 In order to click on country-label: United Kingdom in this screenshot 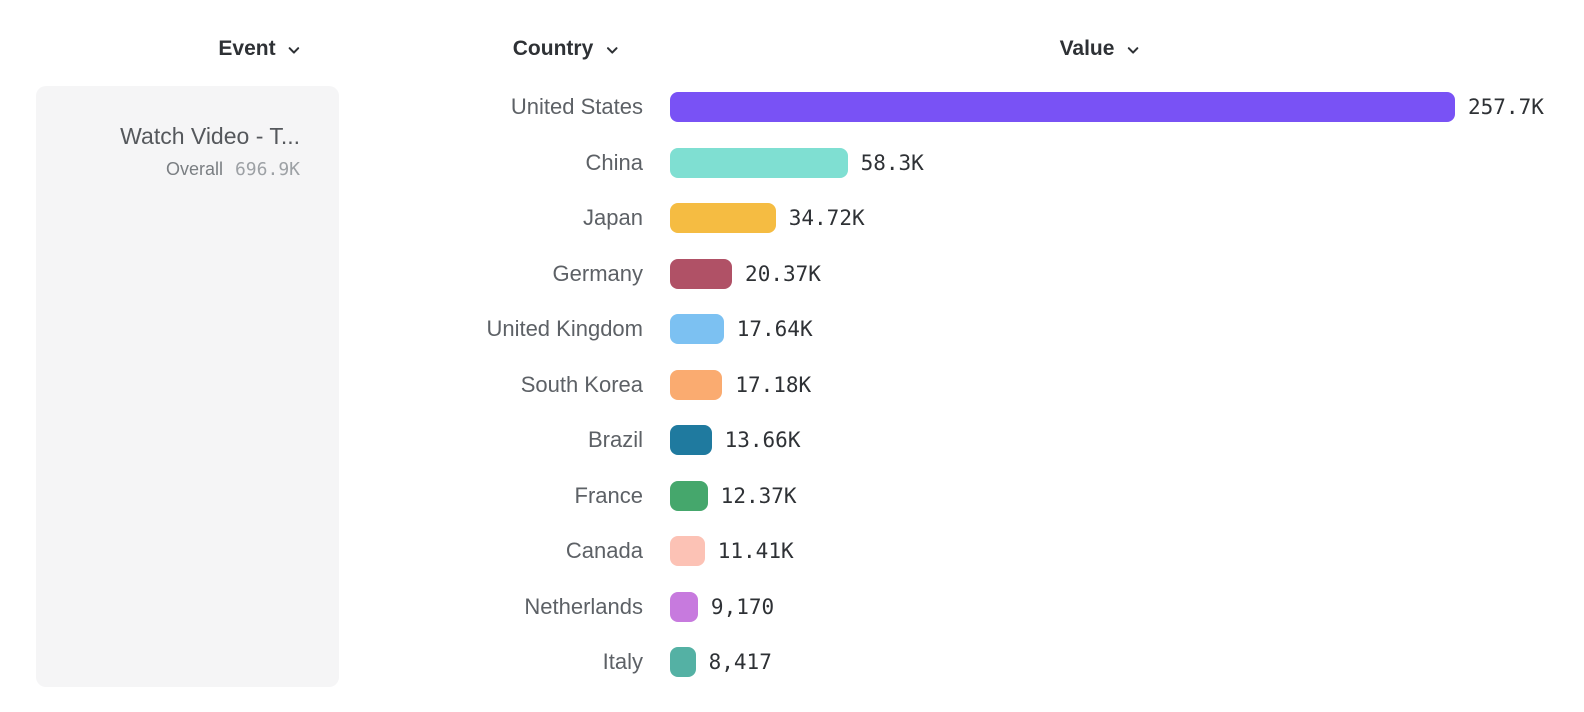, I will do `click(564, 328)`.